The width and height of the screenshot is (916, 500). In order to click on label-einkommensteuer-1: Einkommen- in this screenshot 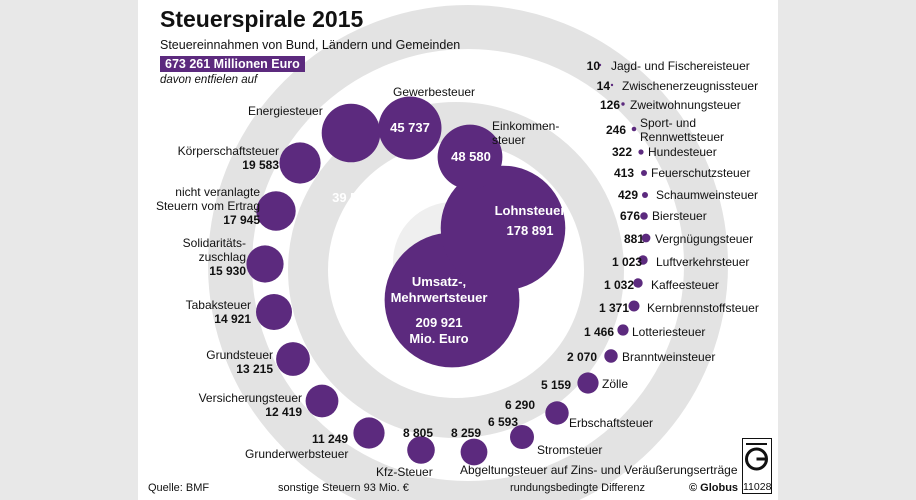, I will do `click(526, 126)`.